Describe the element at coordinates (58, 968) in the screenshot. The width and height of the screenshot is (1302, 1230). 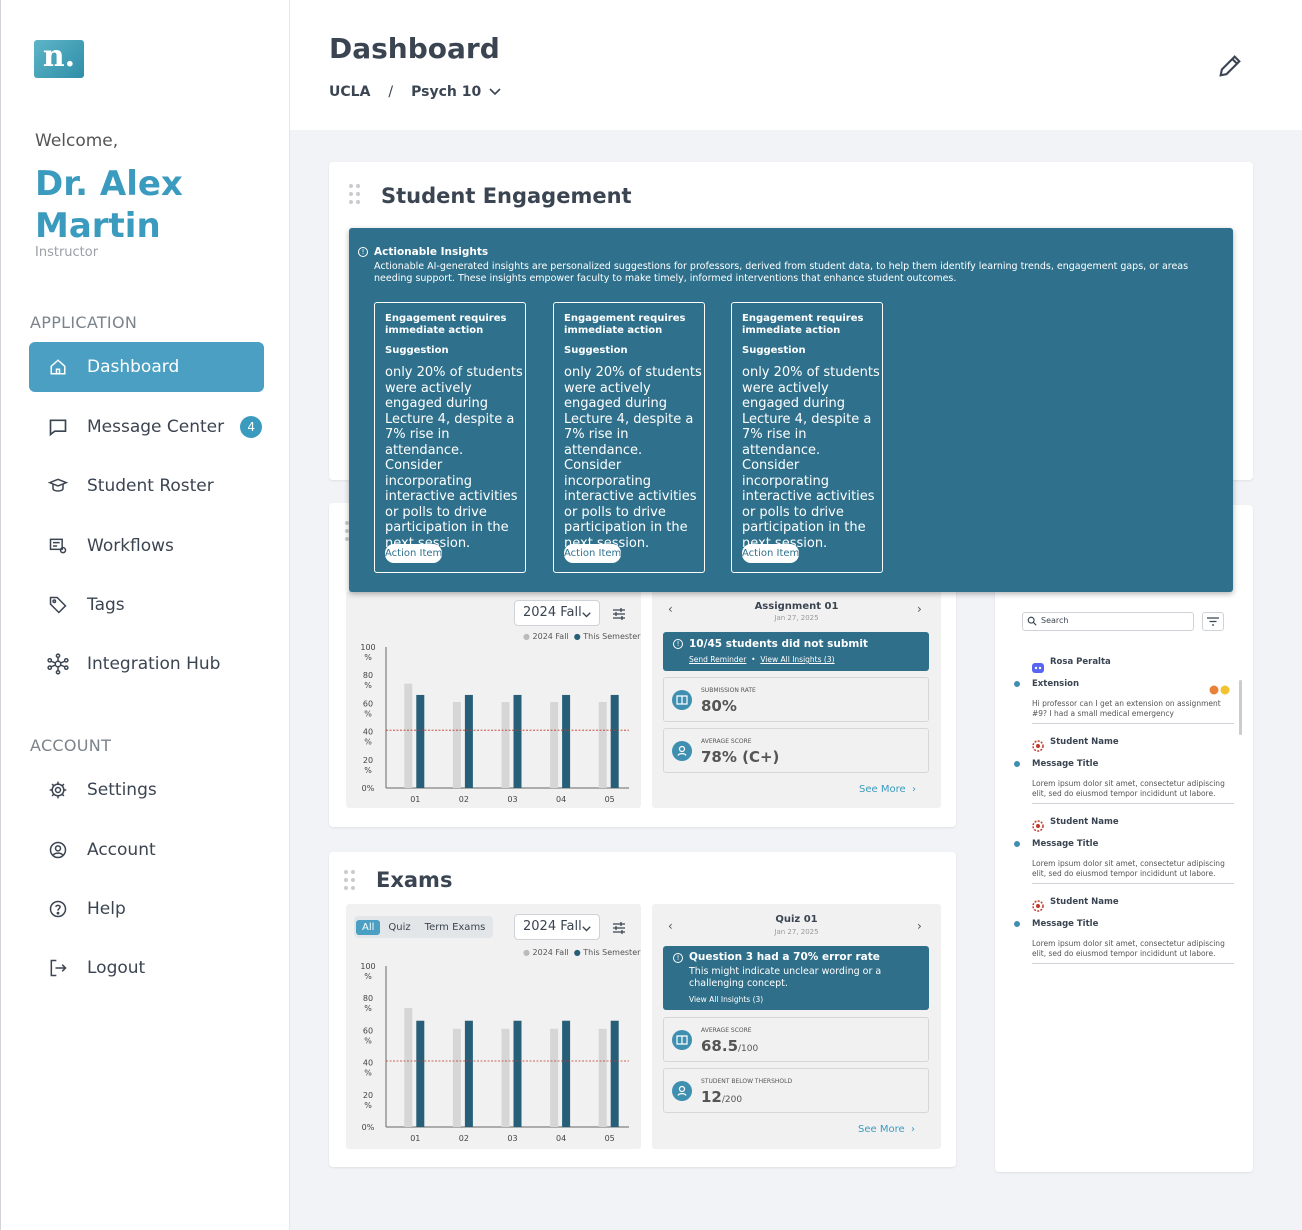
I see `logout-icon` at that location.